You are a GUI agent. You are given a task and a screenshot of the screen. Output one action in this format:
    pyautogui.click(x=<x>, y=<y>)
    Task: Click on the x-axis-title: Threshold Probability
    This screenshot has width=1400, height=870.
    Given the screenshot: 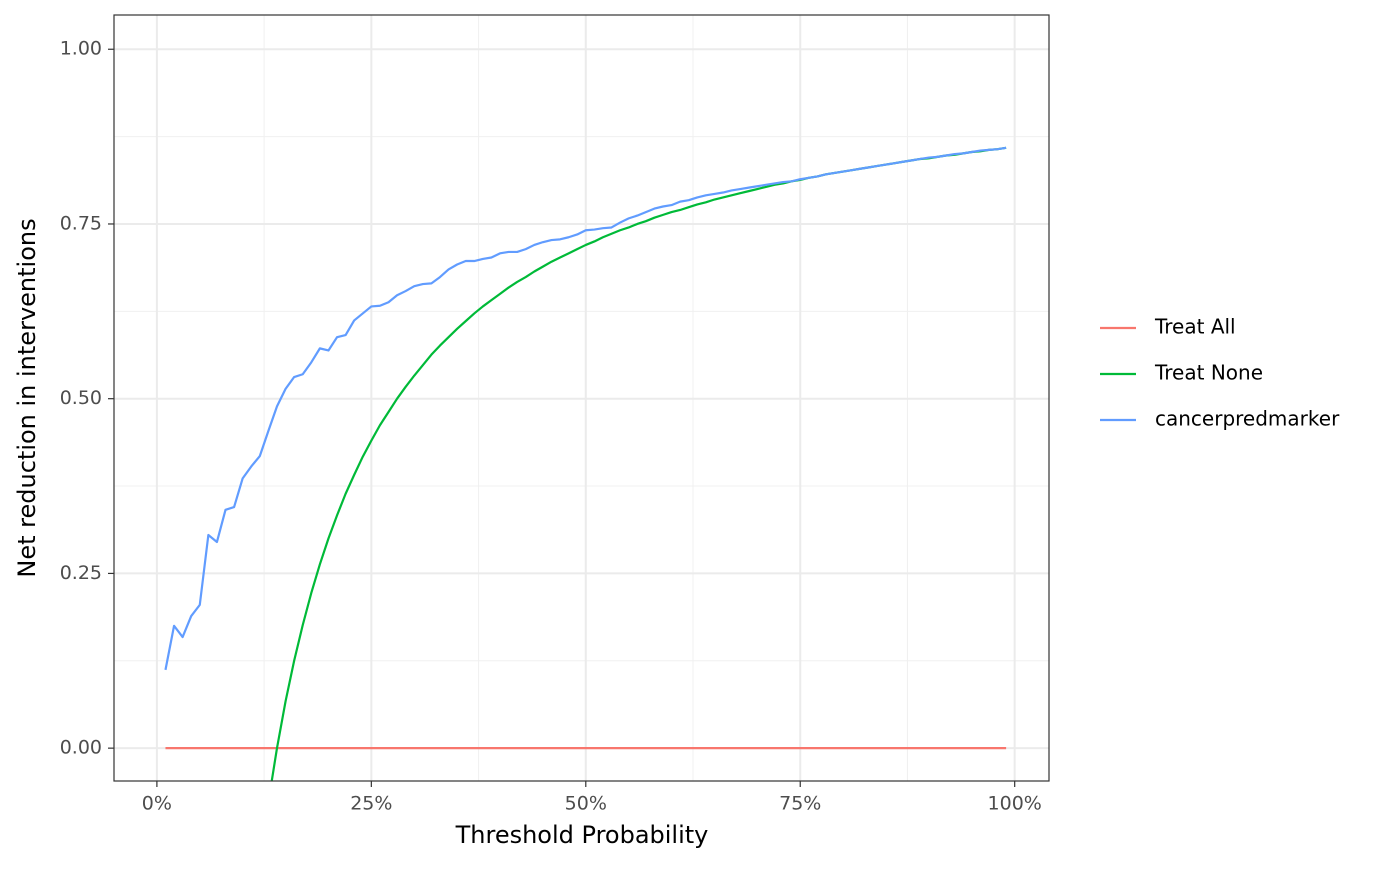 What is the action you would take?
    pyautogui.click(x=582, y=835)
    